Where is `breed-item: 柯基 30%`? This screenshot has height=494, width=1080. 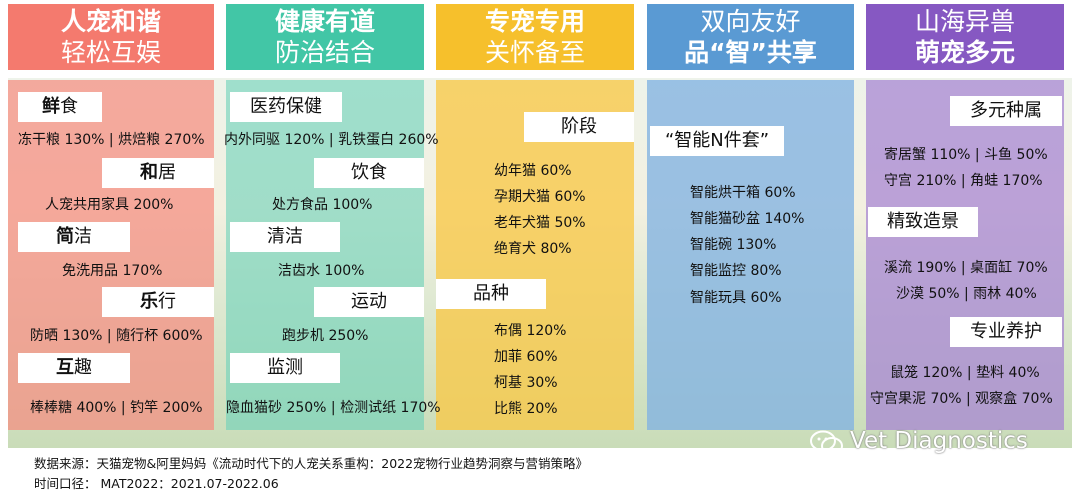 breed-item: 柯基 30% is located at coordinates (526, 383).